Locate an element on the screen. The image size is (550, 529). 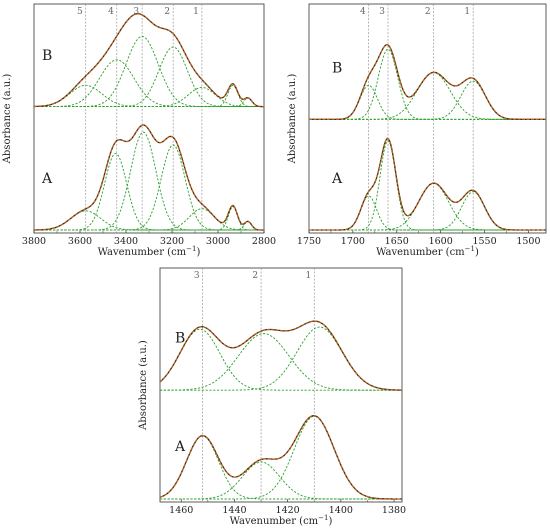
x-tick-label: 1500 is located at coordinates (528, 241).